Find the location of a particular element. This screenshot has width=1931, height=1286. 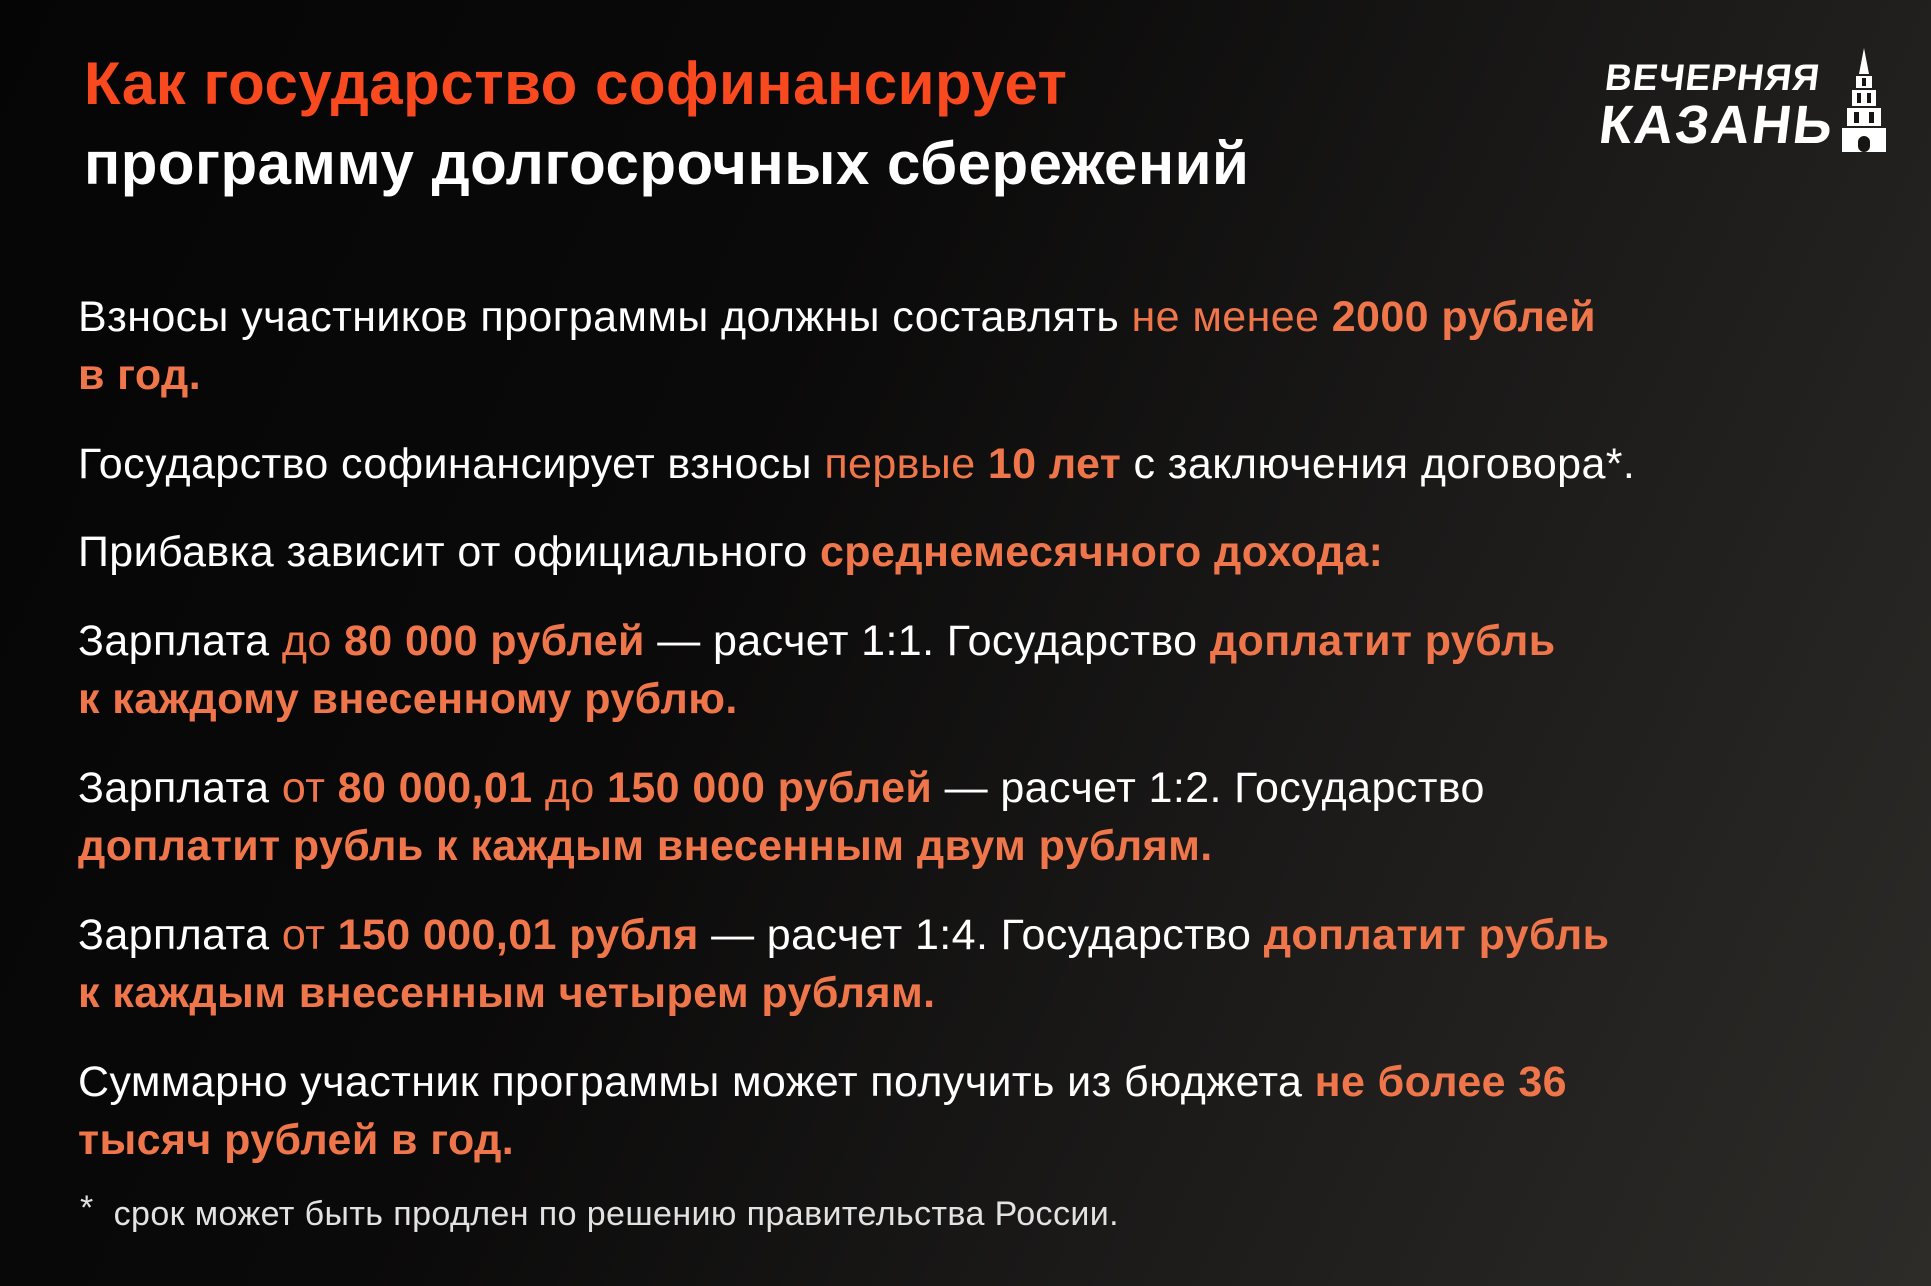

text-segment: 150 000 рублей is located at coordinates (770, 787).